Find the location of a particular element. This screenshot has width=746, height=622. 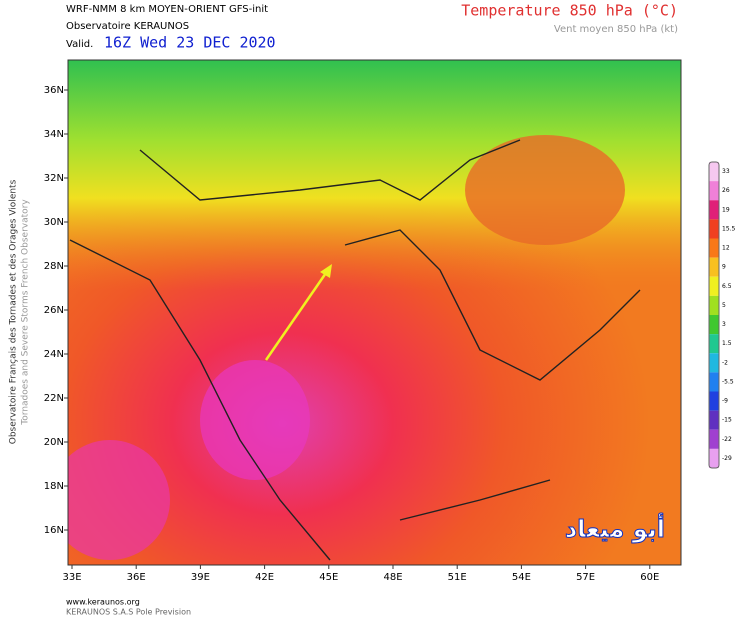

footer-url: www.keraunos.org is located at coordinates (103, 602).